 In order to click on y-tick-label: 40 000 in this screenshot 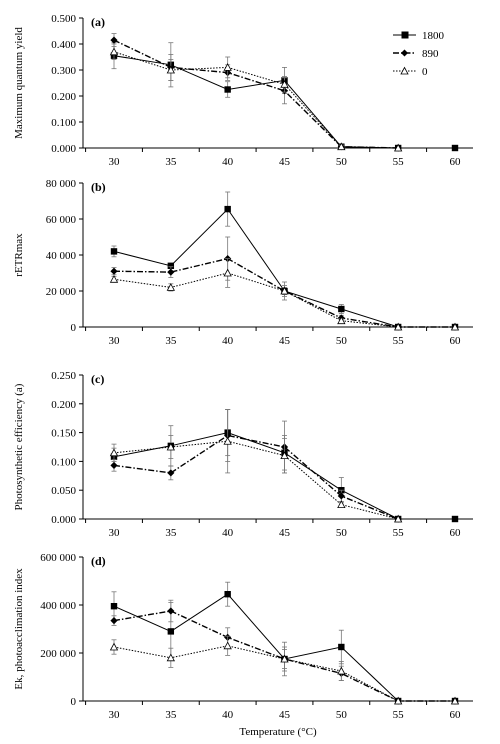, I will do `click(61, 256)`.